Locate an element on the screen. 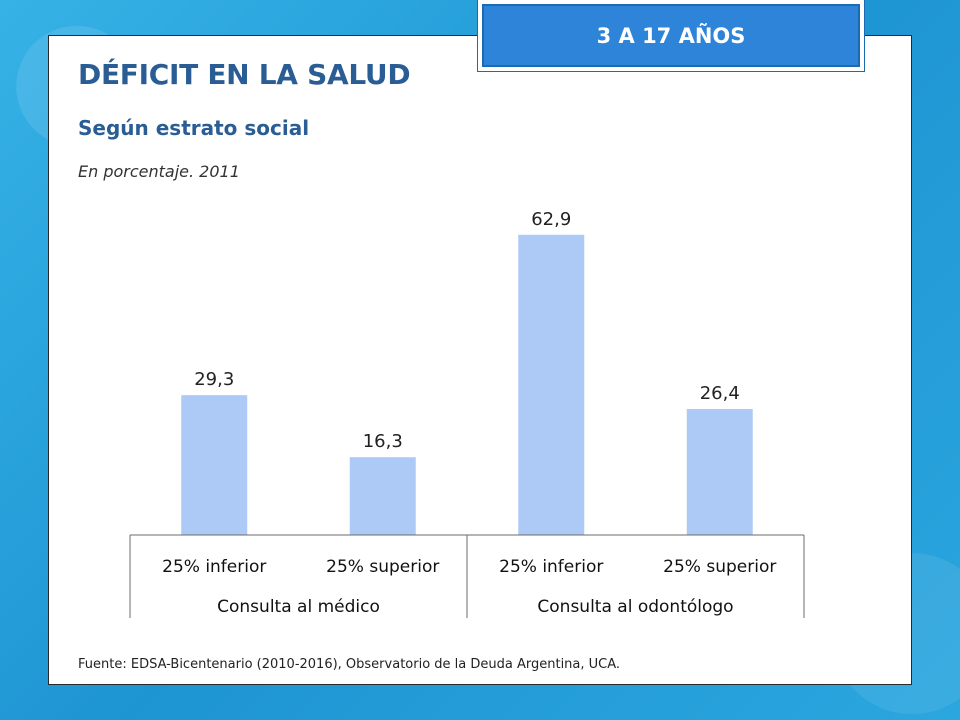 This screenshot has height=720, width=960. group-label: Consulta al médico is located at coordinates (298, 607).